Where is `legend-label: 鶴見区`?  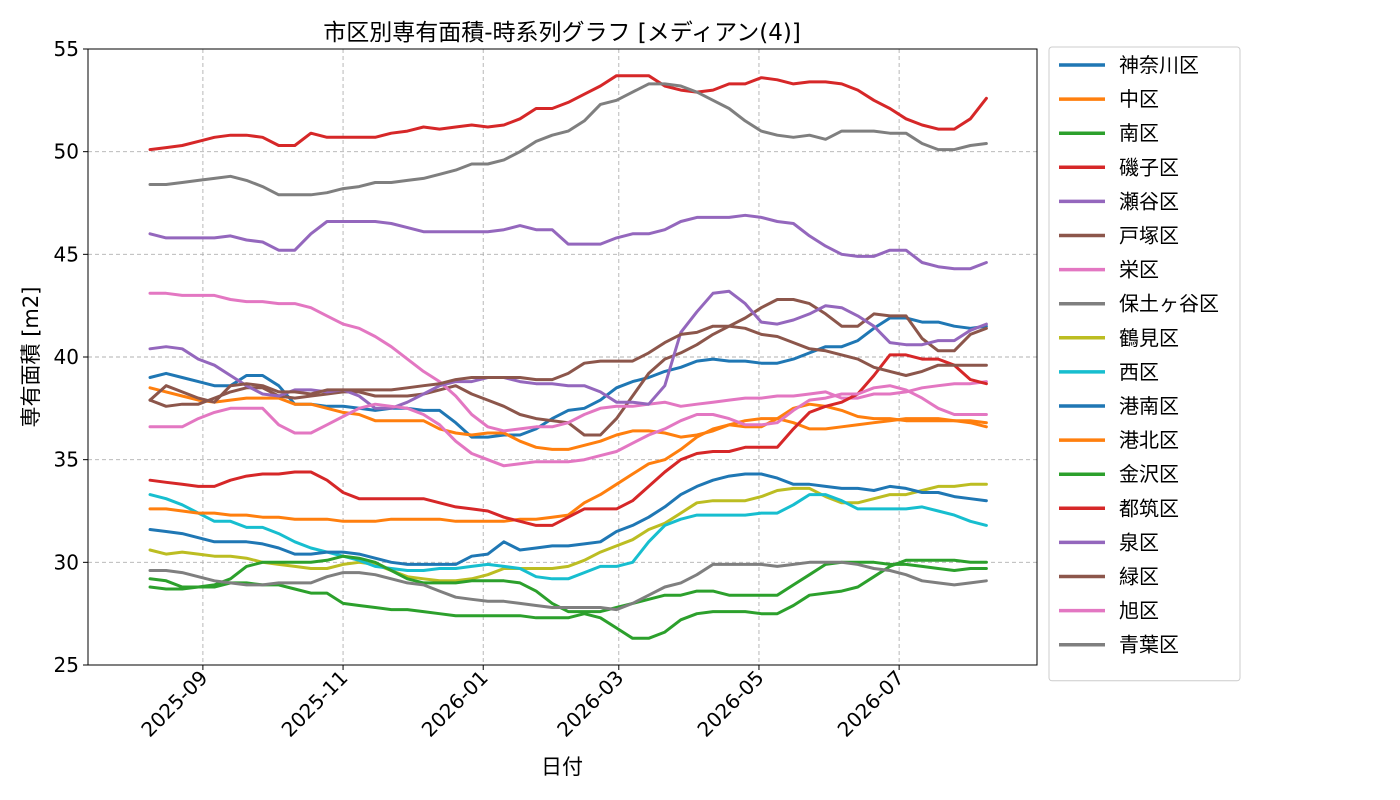
legend-label: 鶴見区 is located at coordinates (1149, 338).